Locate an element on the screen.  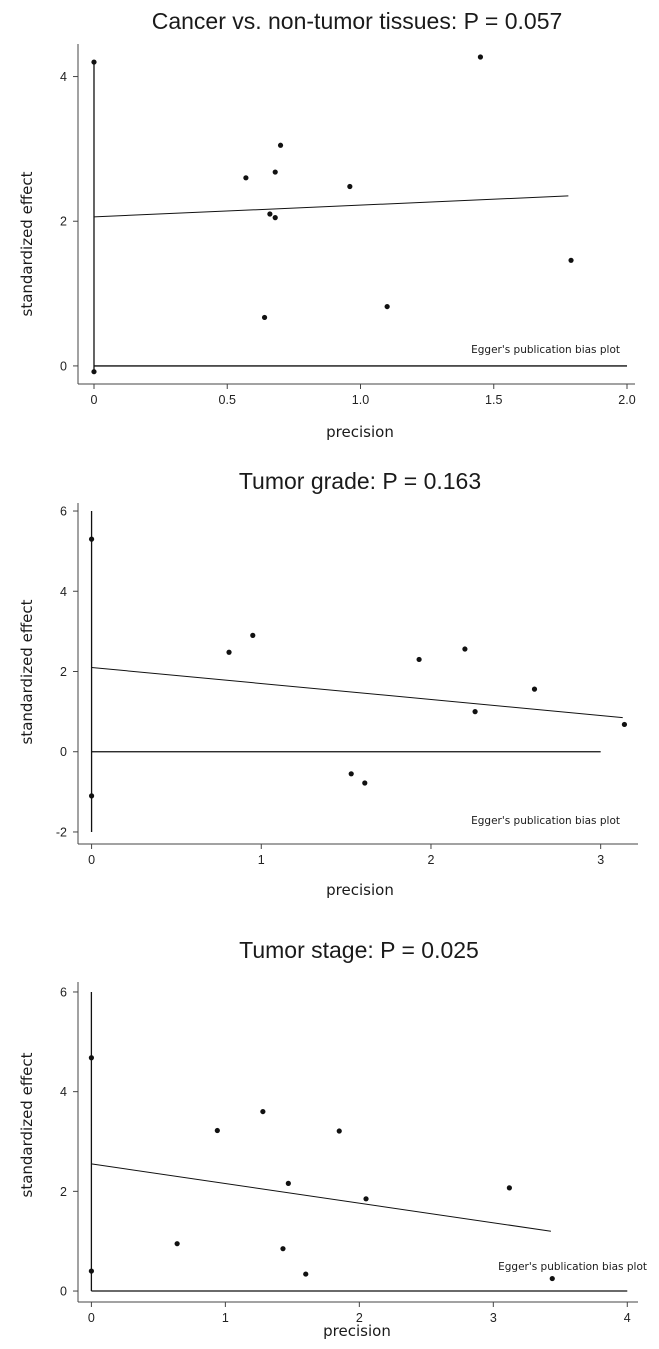
chart-title: Tumor grade: P = 0.163 is located at coordinates (360, 481).